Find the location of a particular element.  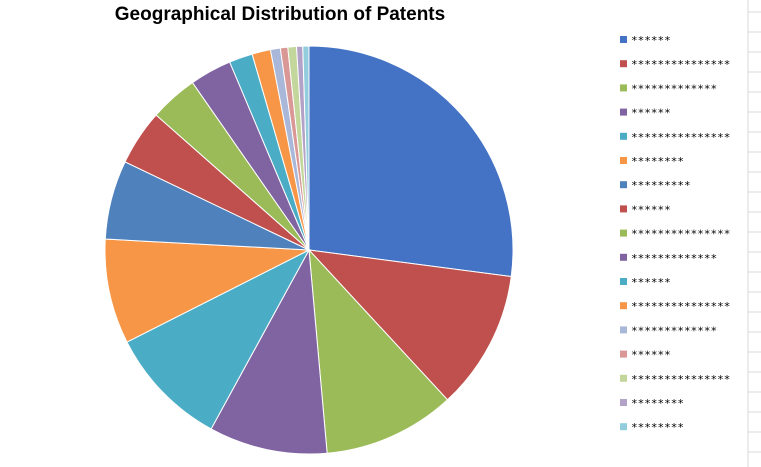

legend-label-11: ****** is located at coordinates (651, 282).